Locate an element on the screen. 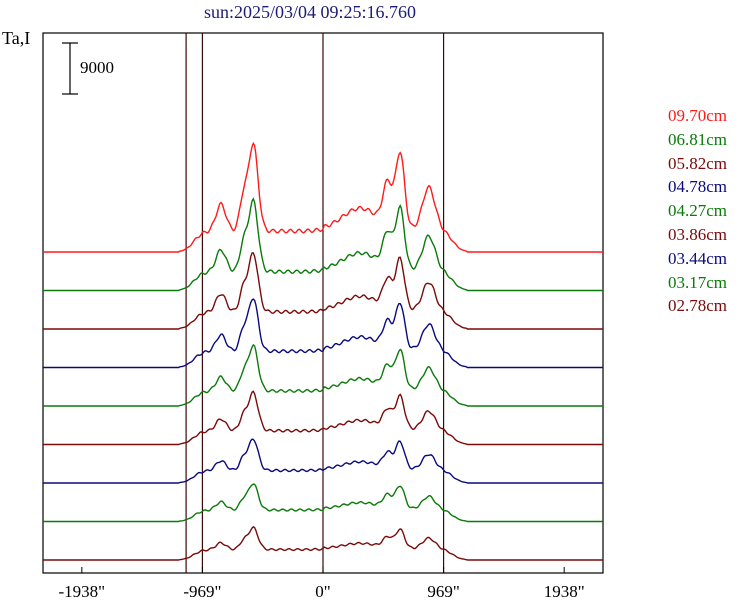 The image size is (739, 606). trace-03.44cm is located at coordinates (323, 461).